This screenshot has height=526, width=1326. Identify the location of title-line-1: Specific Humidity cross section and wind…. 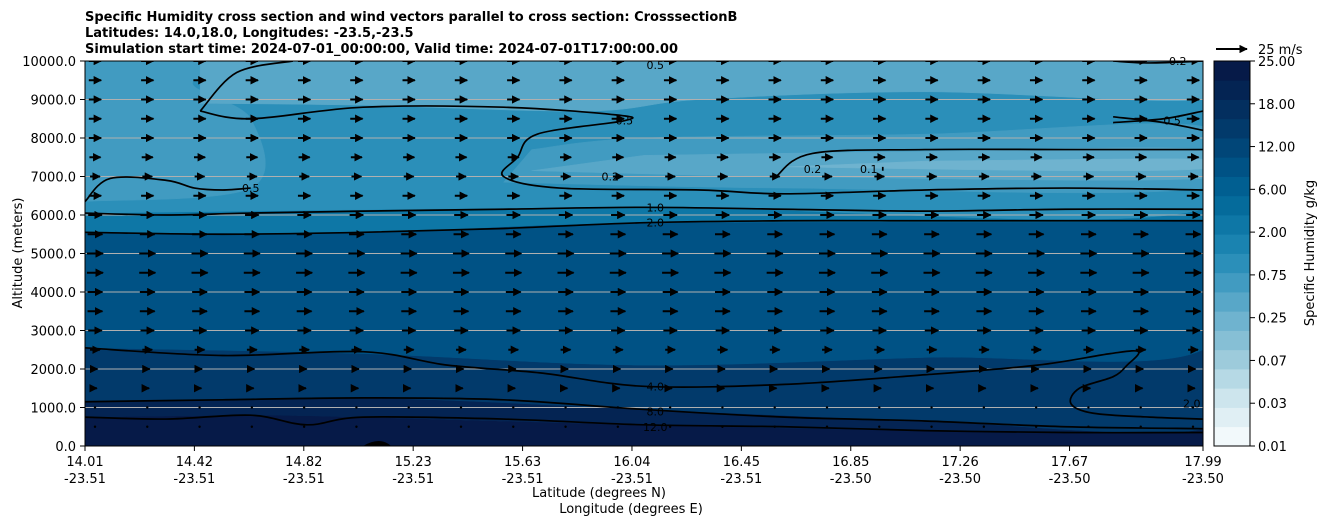
(411, 17).